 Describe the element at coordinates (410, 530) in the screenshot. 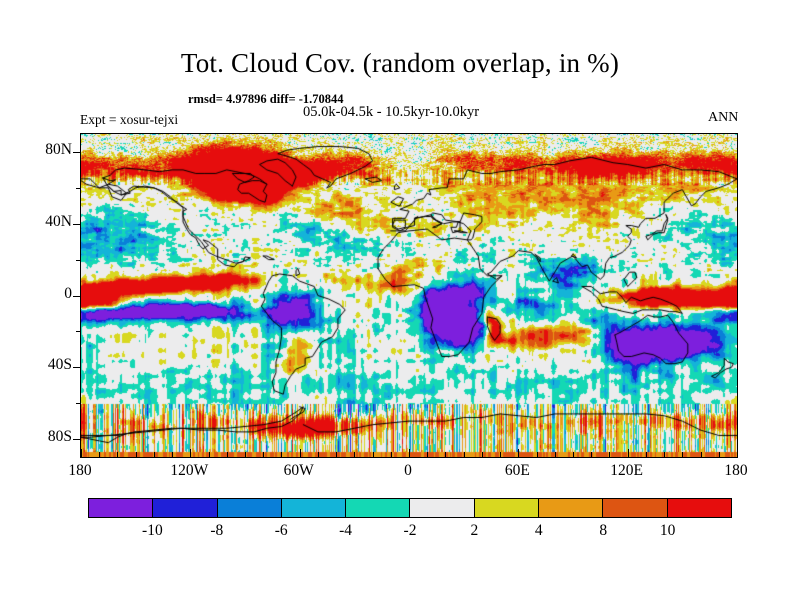

I see `colorbar-tick-label: -2` at that location.